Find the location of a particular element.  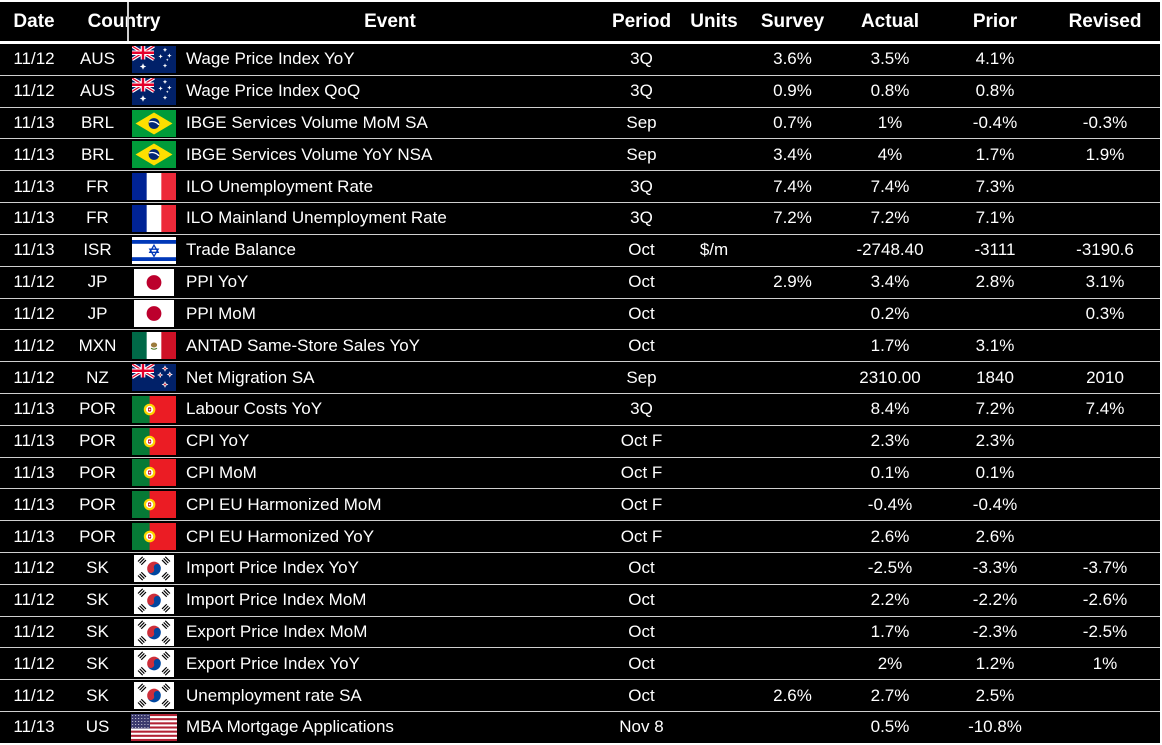

prior-cell: -2.3% is located at coordinates (995, 632).